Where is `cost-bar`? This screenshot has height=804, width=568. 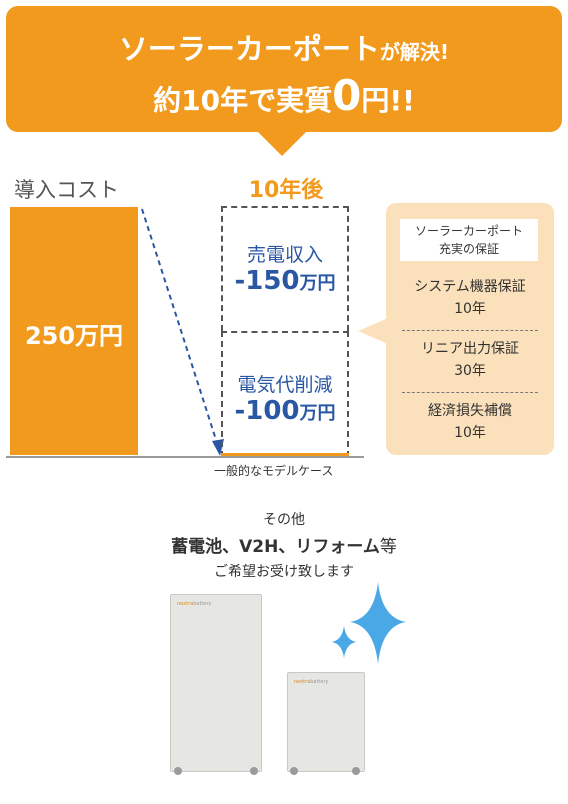
cost-bar is located at coordinates (74, 331).